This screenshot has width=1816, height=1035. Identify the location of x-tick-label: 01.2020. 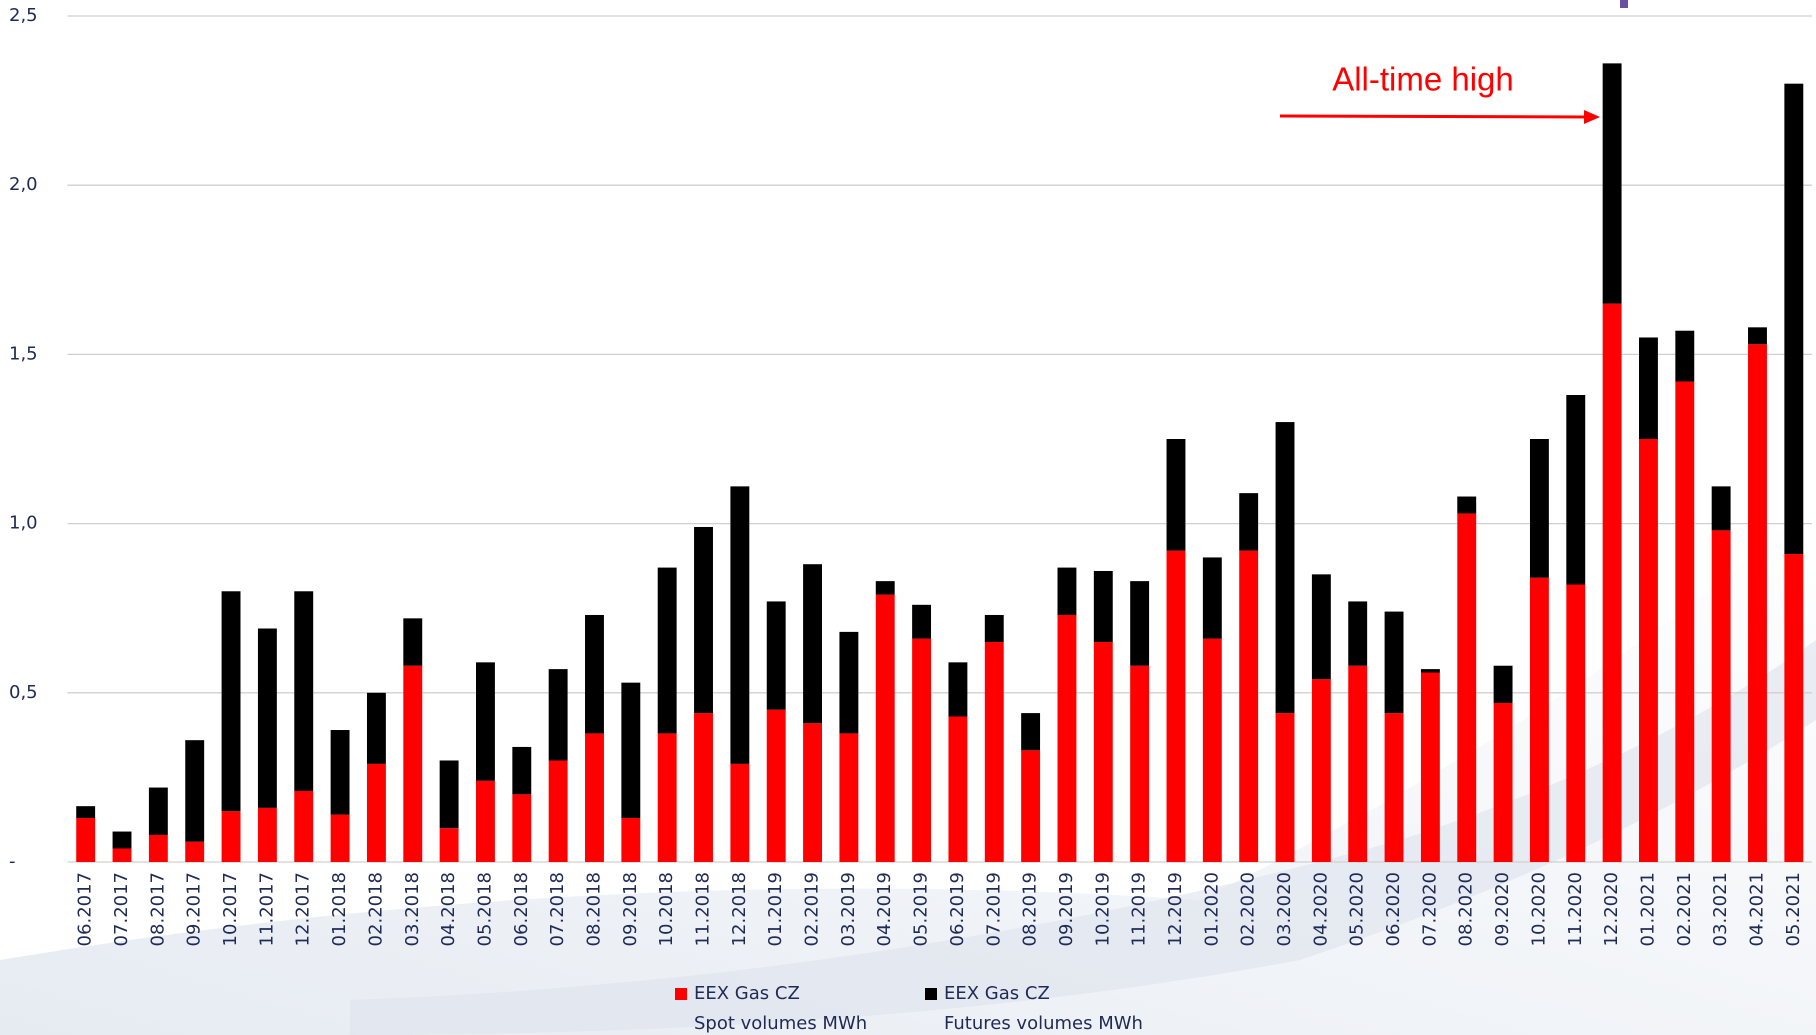
(1211, 909).